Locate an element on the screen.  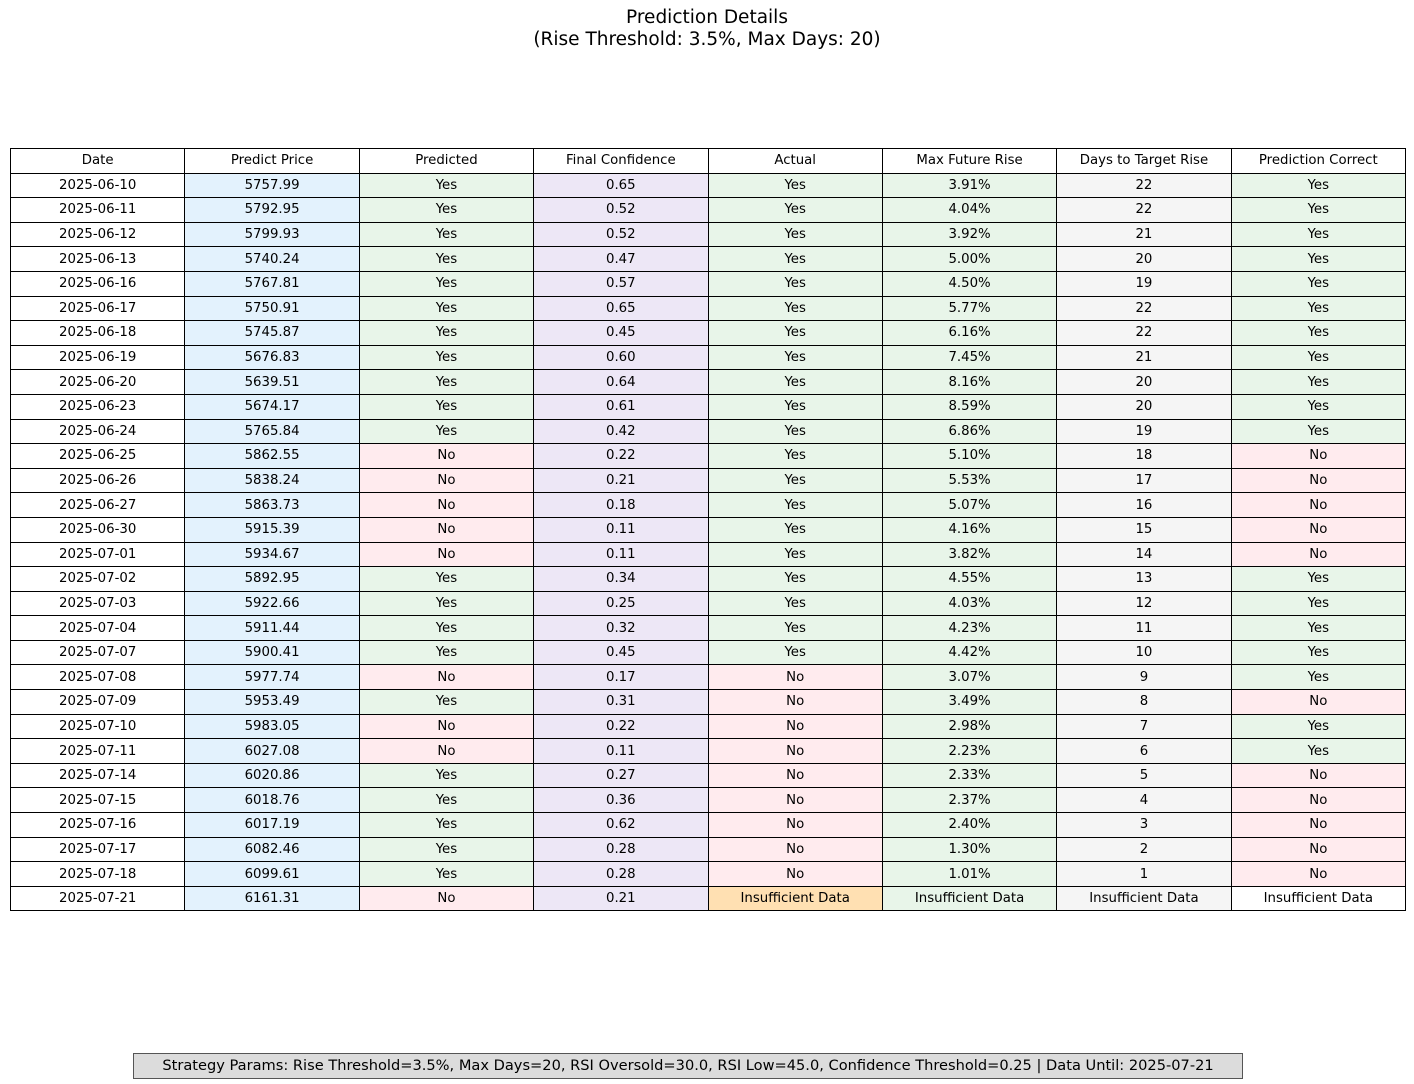
cell-final-confidence: 0.32 is located at coordinates (621, 628).